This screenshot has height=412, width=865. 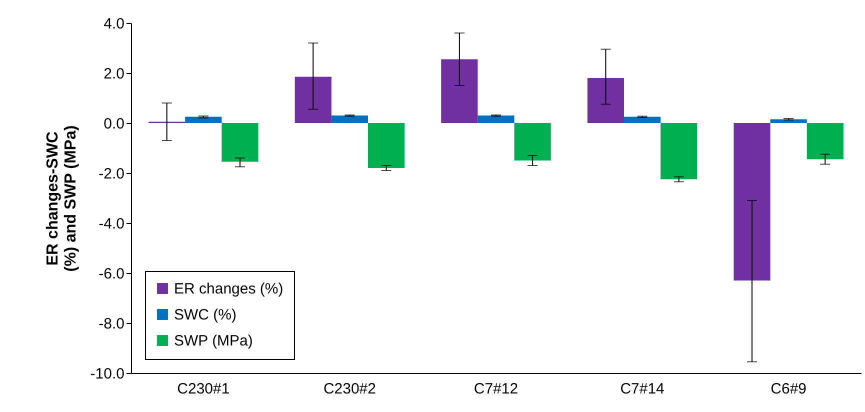 I want to click on y-tick-label: -6.0, so click(x=111, y=274).